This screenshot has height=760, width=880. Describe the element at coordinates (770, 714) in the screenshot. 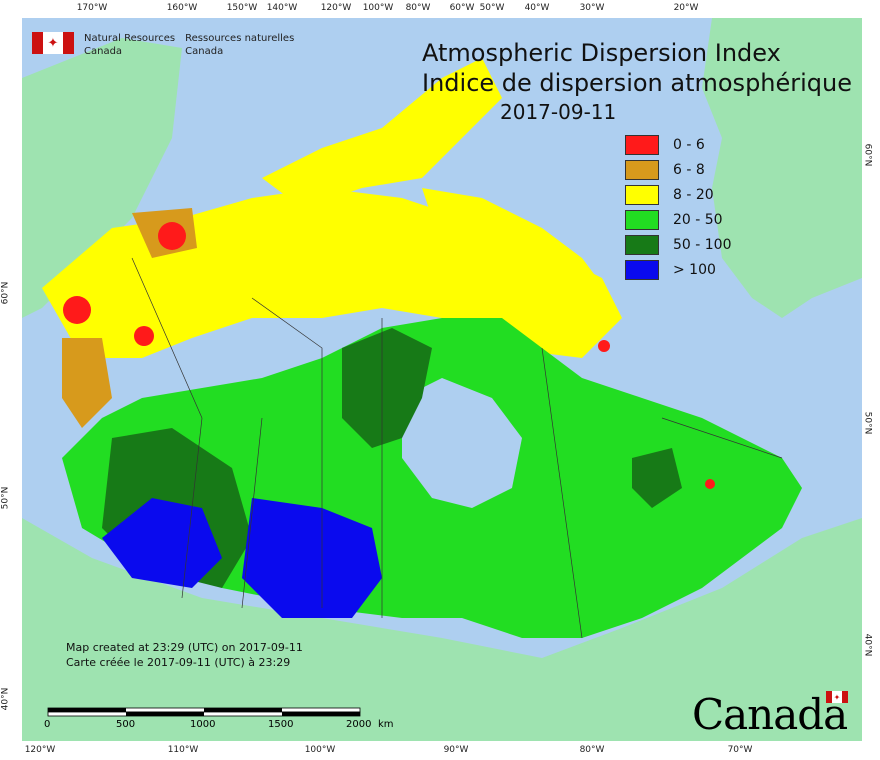

I see `canada-wordmark: Canada` at that location.